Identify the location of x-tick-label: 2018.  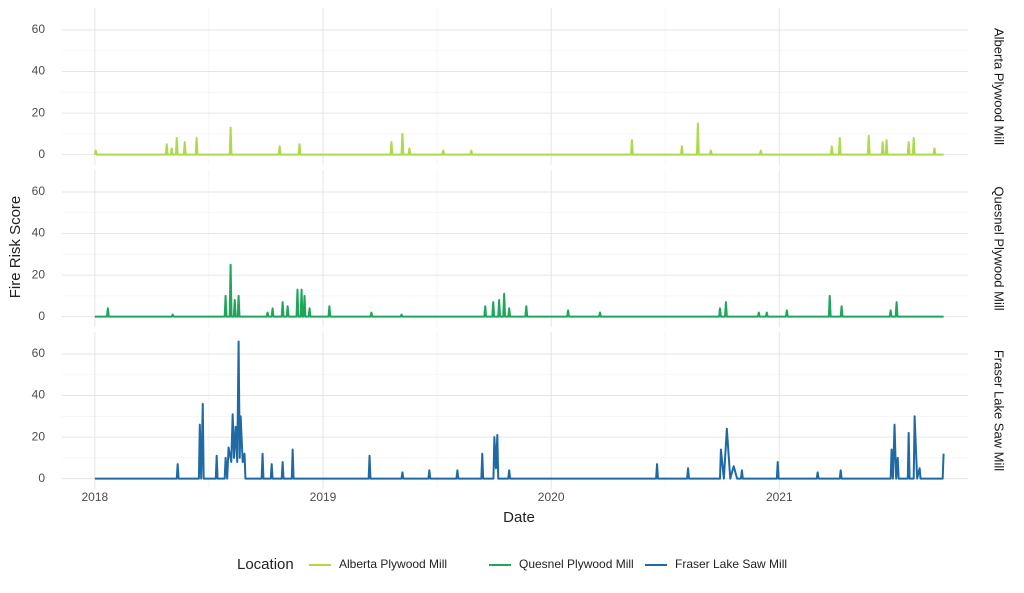
(95, 497).